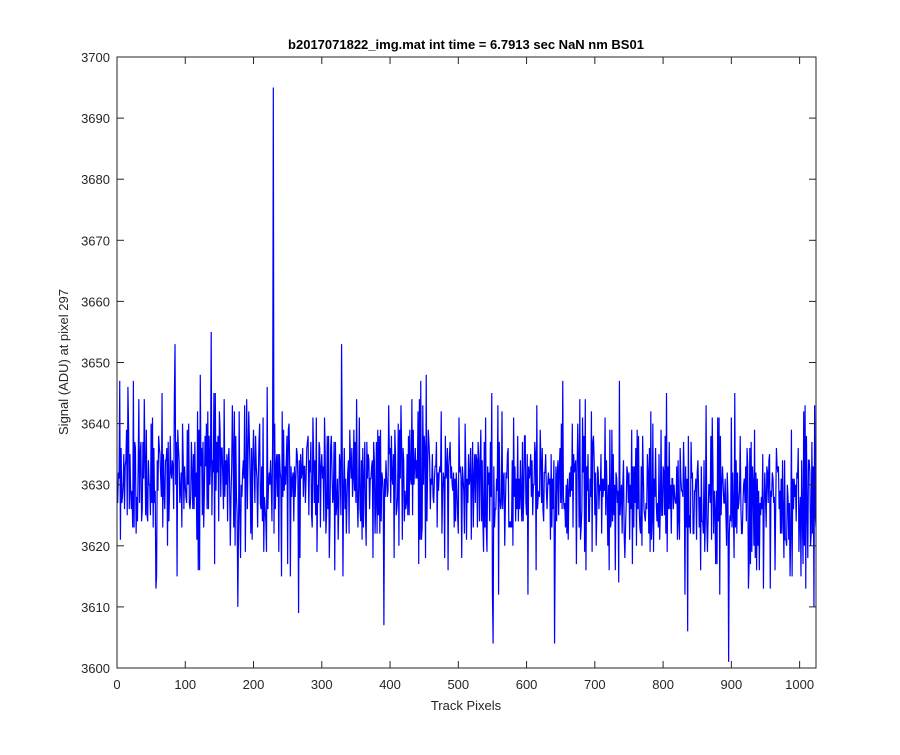  Describe the element at coordinates (95, 546) in the screenshot. I see `y-tick-label: 3620` at that location.